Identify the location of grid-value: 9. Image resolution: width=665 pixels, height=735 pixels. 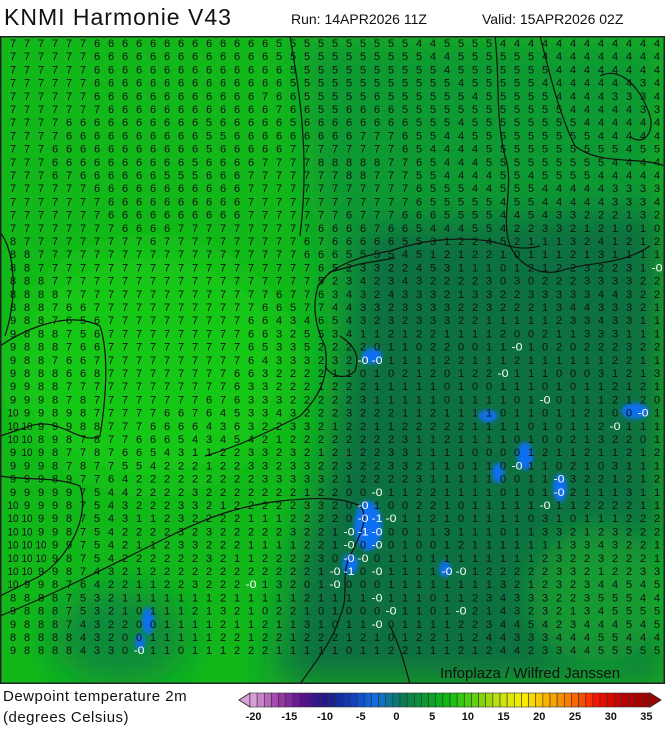
(41, 480).